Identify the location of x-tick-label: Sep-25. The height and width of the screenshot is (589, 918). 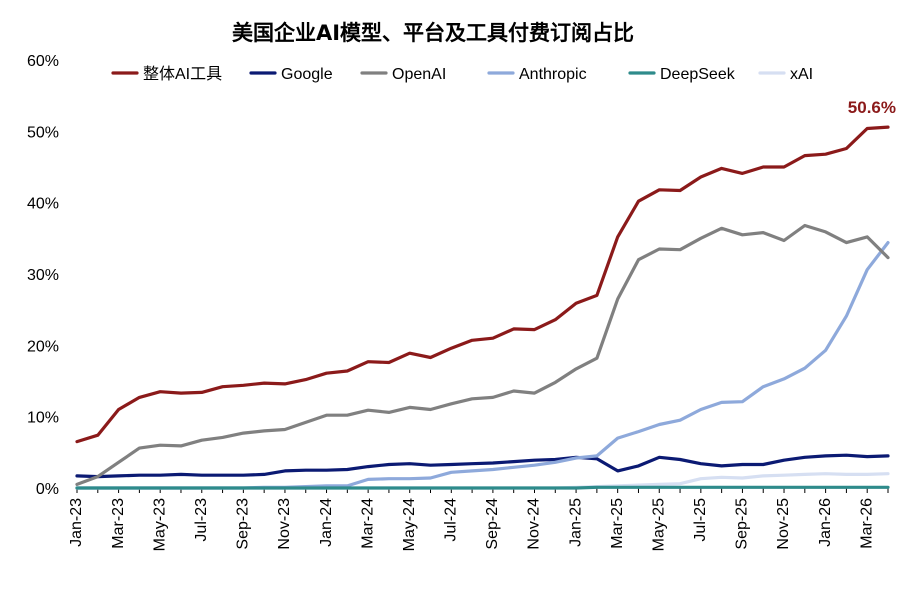
(742, 524).